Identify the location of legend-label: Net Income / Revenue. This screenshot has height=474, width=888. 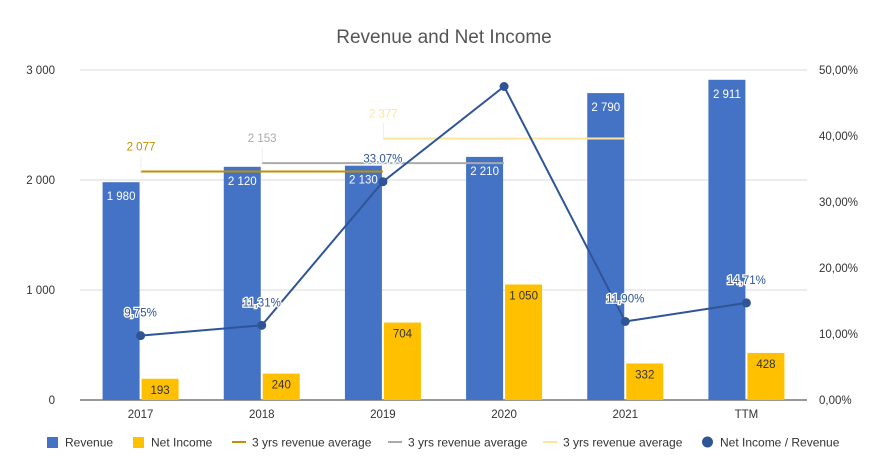
(780, 443).